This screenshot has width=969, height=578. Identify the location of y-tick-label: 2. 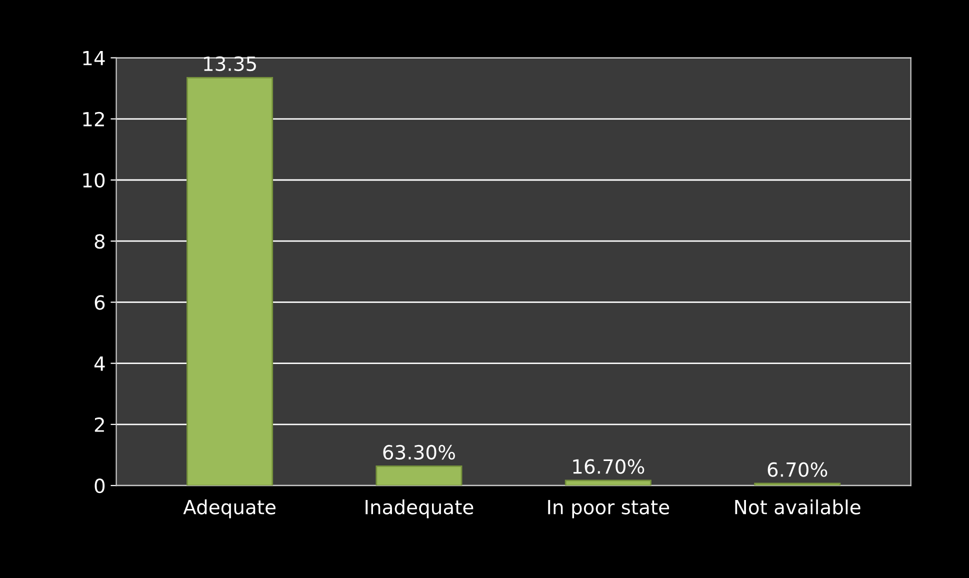
(99, 424).